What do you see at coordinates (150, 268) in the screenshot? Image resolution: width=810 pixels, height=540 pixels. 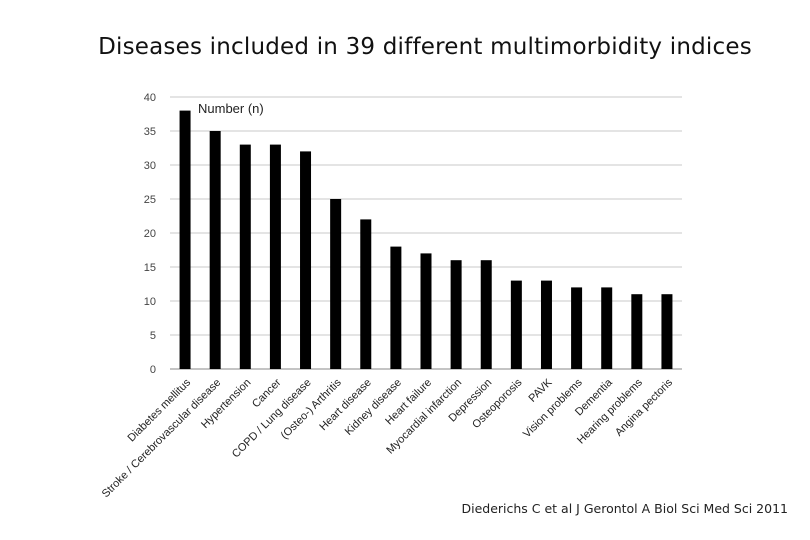 I see `y-tick-label: 15` at bounding box center [150, 268].